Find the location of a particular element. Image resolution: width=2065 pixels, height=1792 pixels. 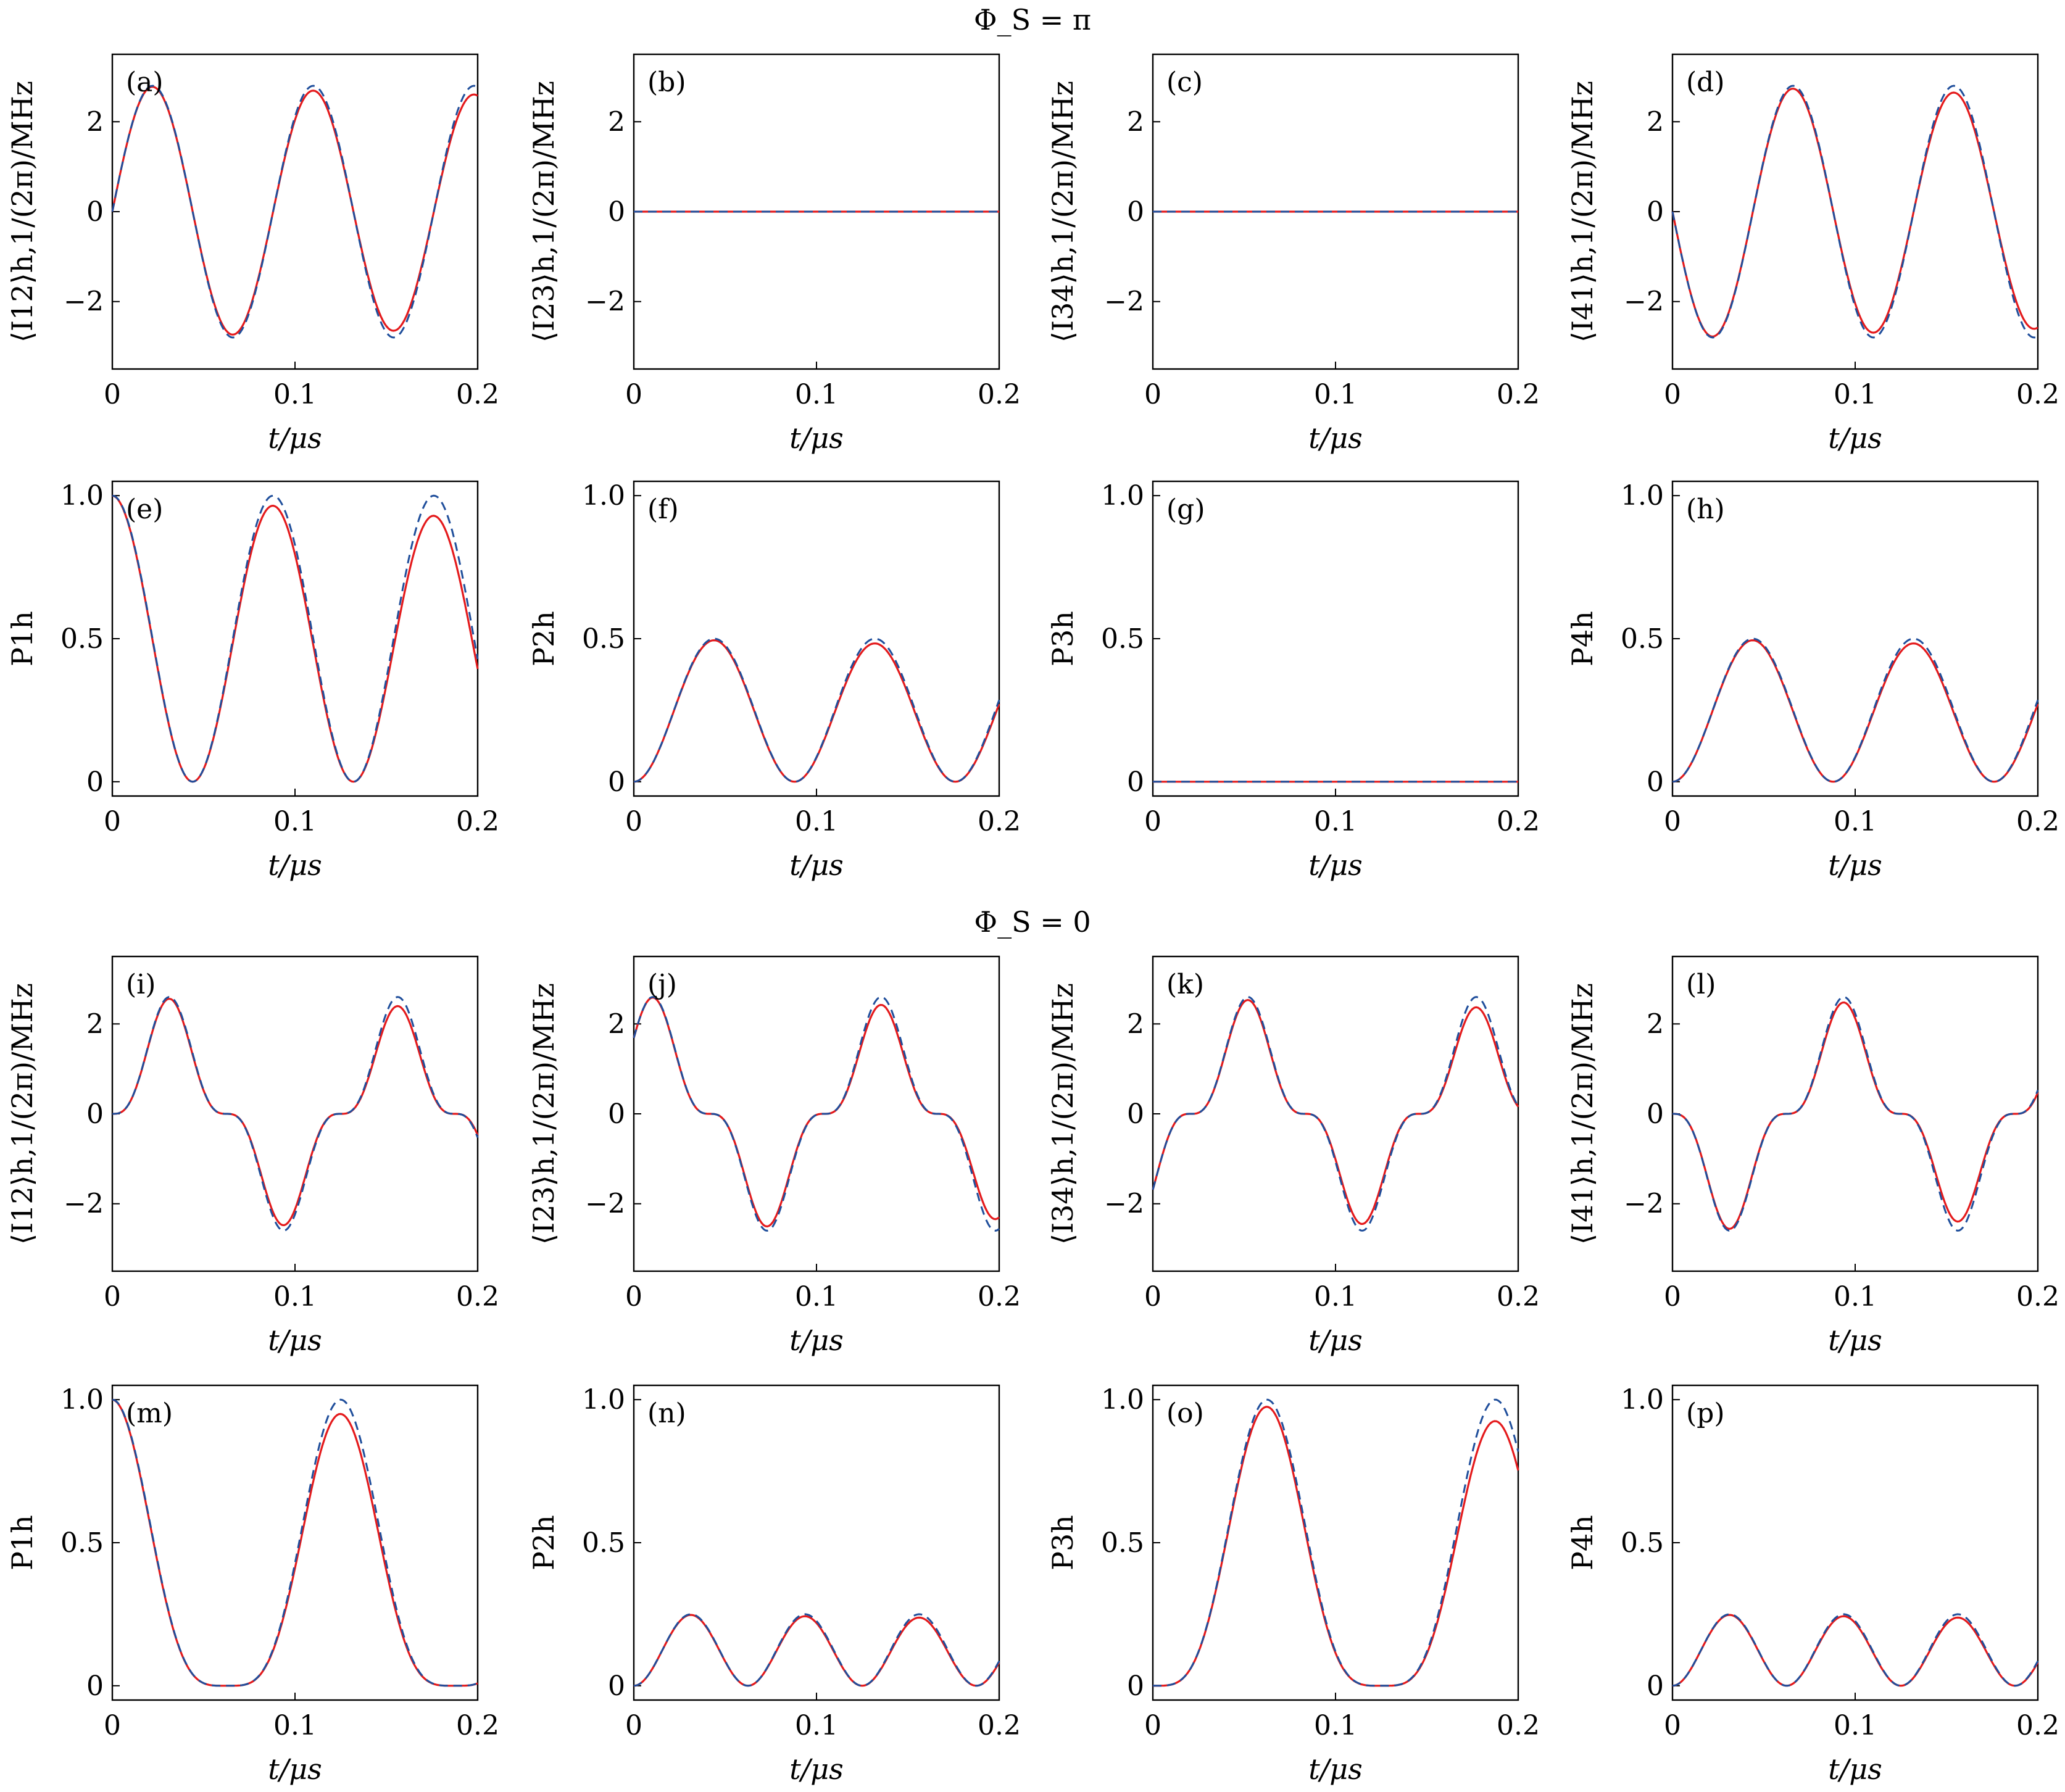

panel-tag: (m) is located at coordinates (149, 1413).